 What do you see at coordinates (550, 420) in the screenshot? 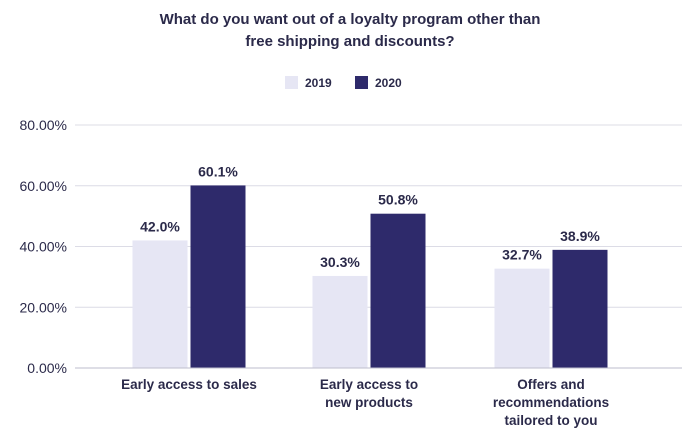
I see `category-label: tailored to you` at bounding box center [550, 420].